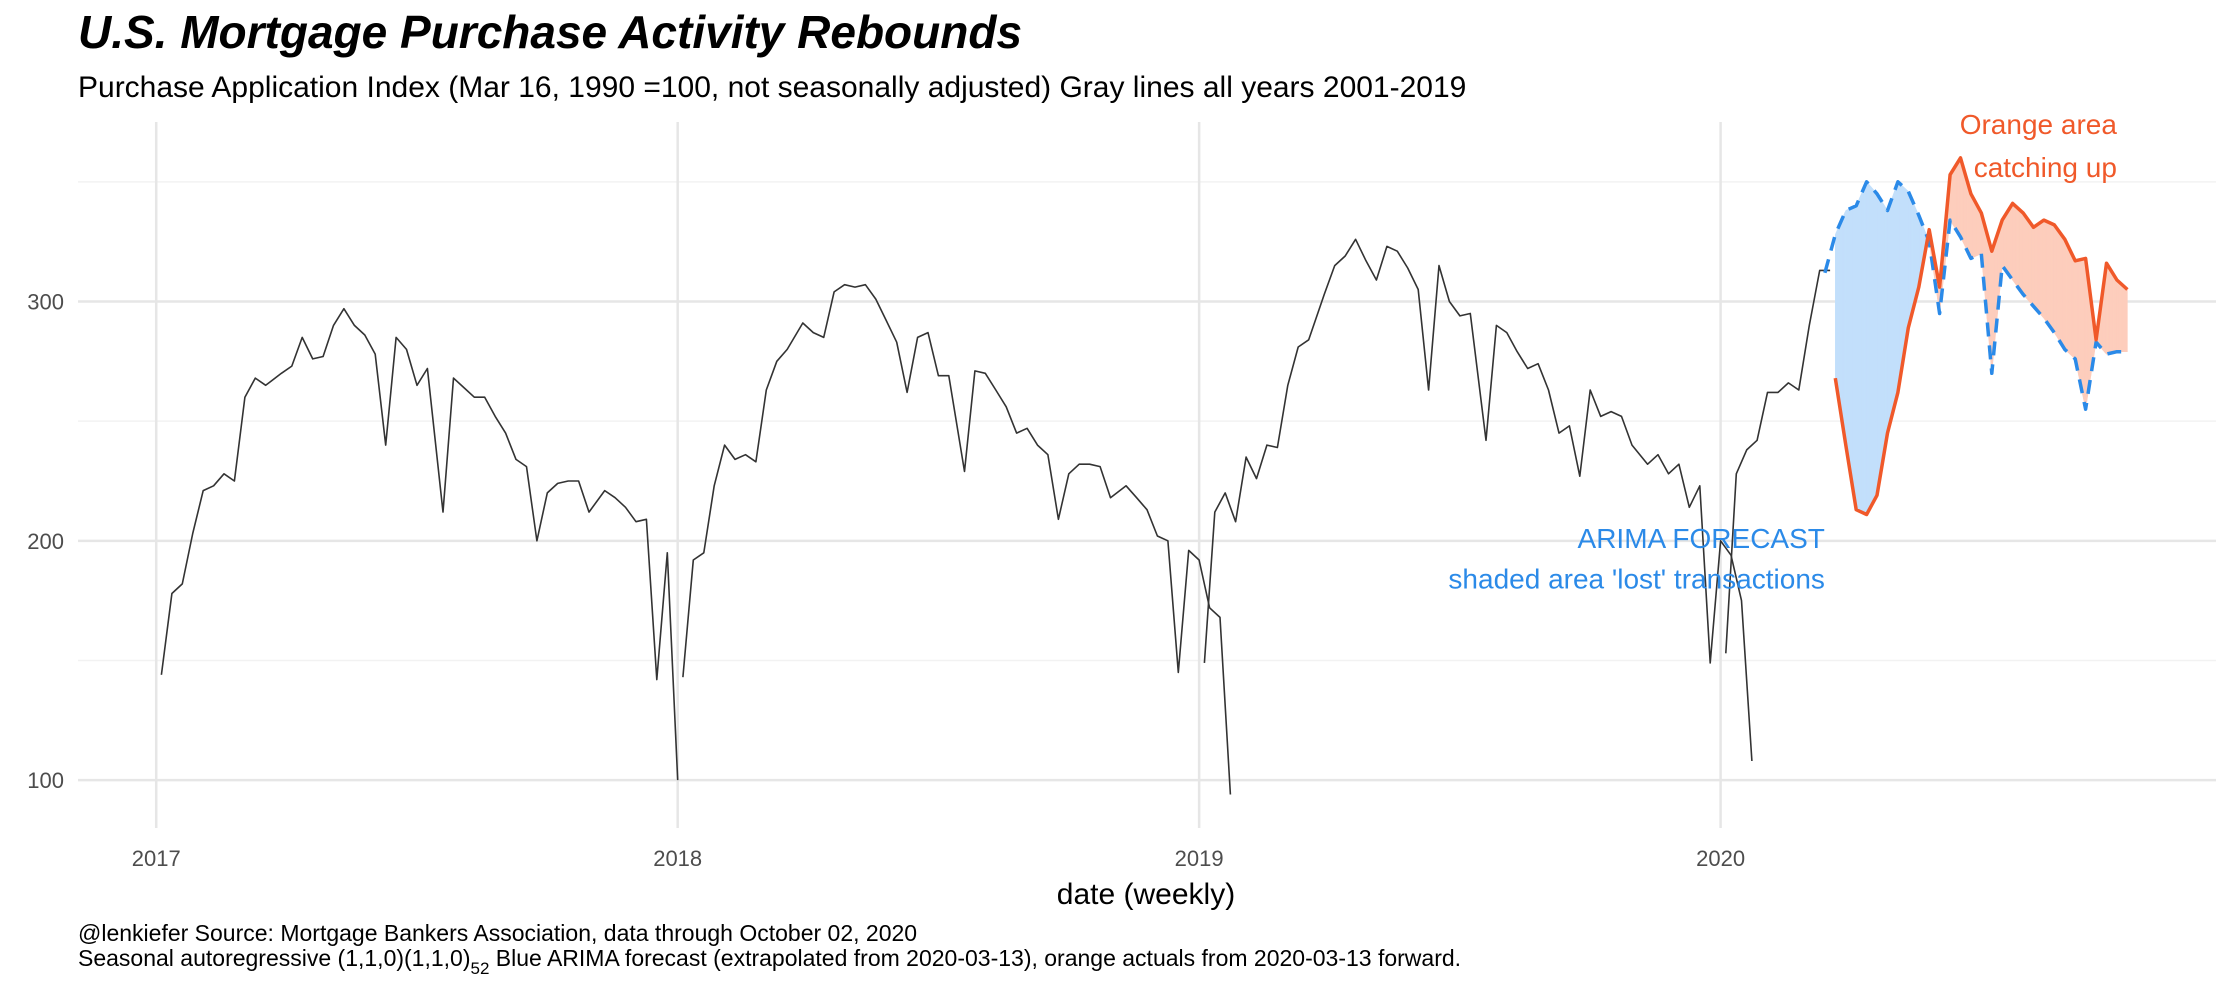  I want to click on series-line-actual, so click(1981, 336).